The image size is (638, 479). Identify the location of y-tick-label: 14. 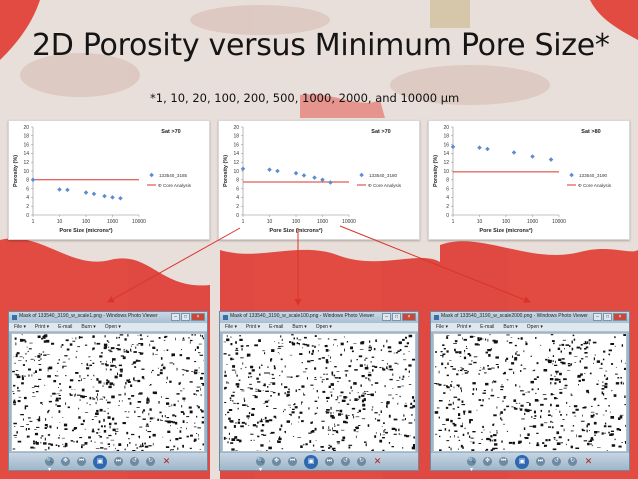
(26, 154).